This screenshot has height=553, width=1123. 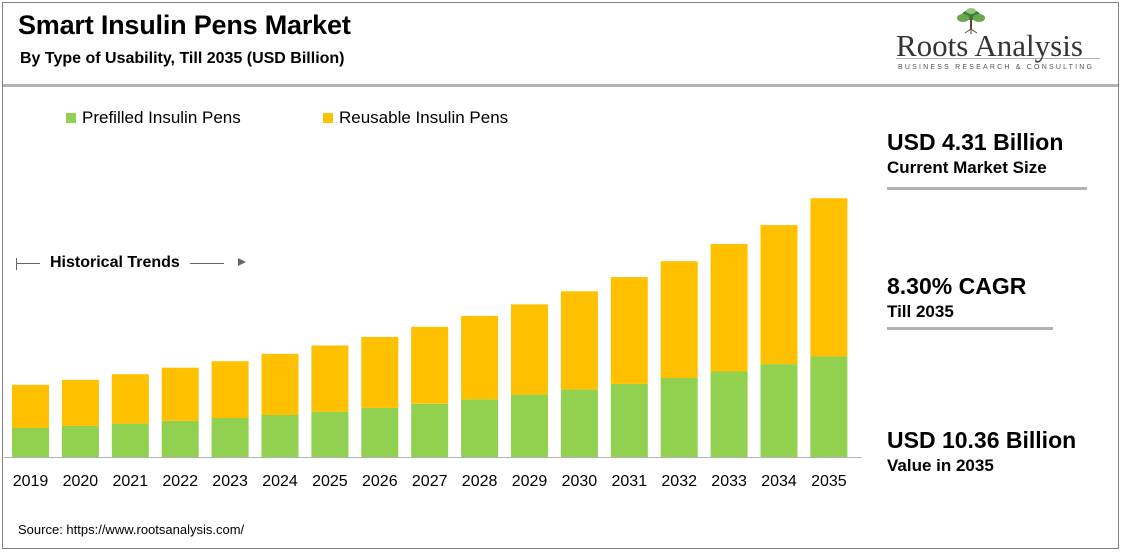 What do you see at coordinates (729, 481) in the screenshot?
I see `x-tick-label-2033: 2033` at bounding box center [729, 481].